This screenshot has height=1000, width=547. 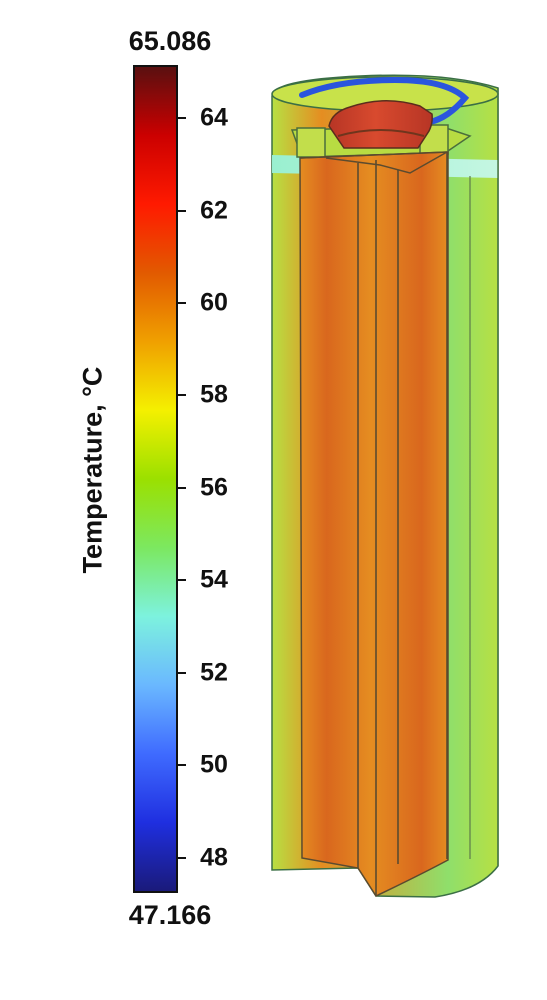 I want to click on colorbar-min-label: 47.166, so click(x=170, y=915).